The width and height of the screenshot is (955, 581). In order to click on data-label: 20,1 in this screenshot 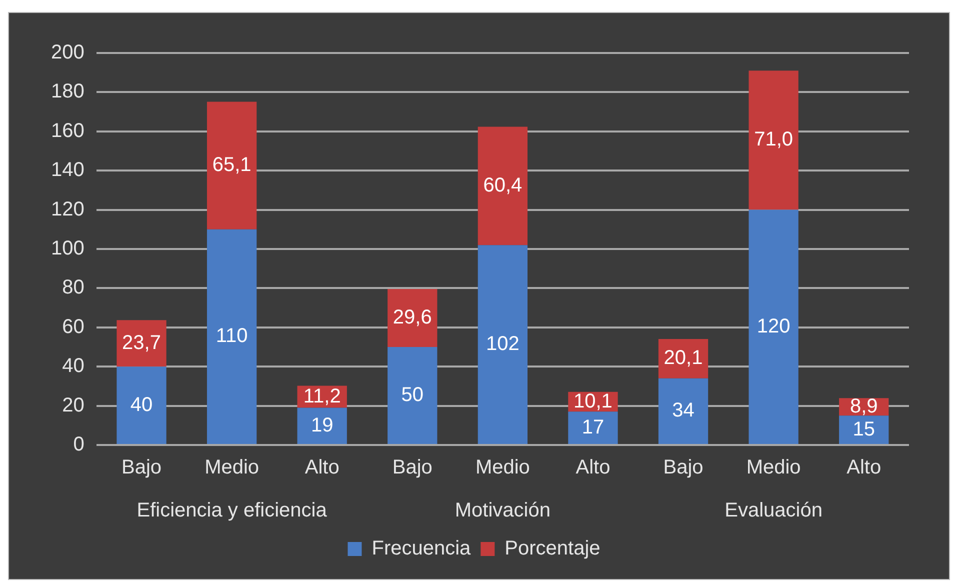, I will do `click(683, 358)`.